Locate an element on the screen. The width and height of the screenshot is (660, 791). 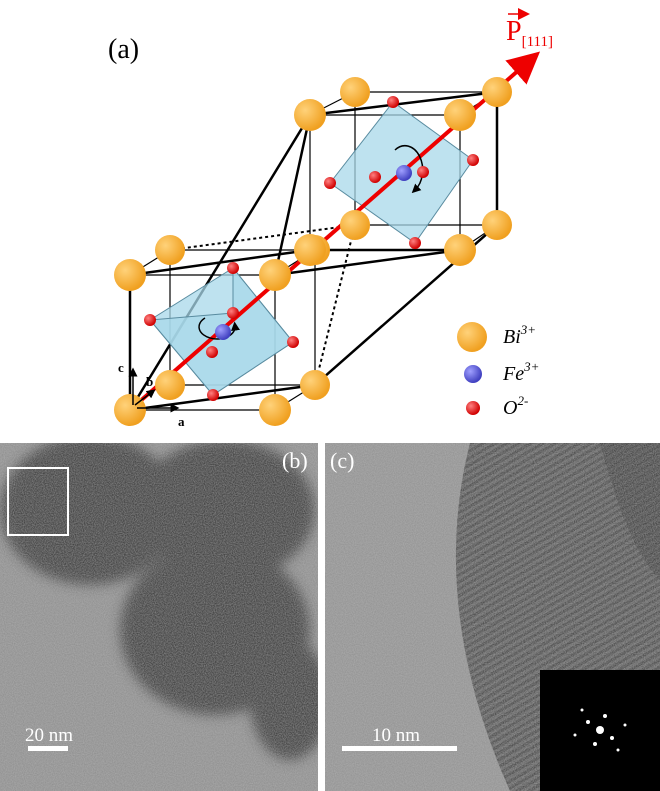
vector-label: P[111] is located at coordinates (529, 33).